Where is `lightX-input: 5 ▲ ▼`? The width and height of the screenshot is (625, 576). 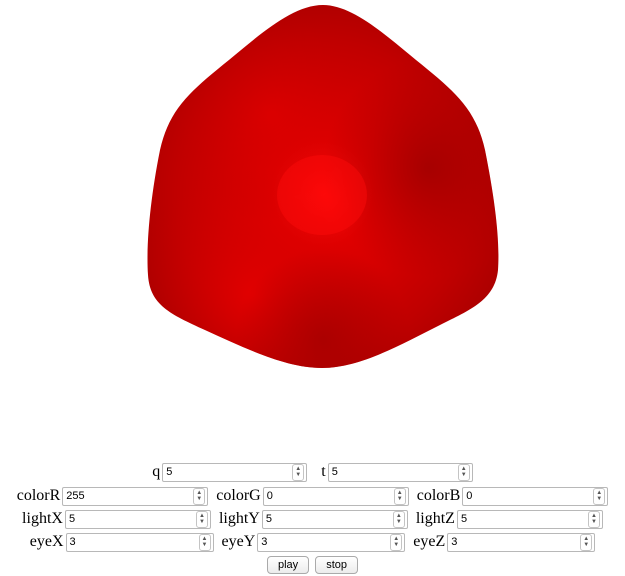 lightX-input: 5 ▲ ▼ is located at coordinates (137, 519).